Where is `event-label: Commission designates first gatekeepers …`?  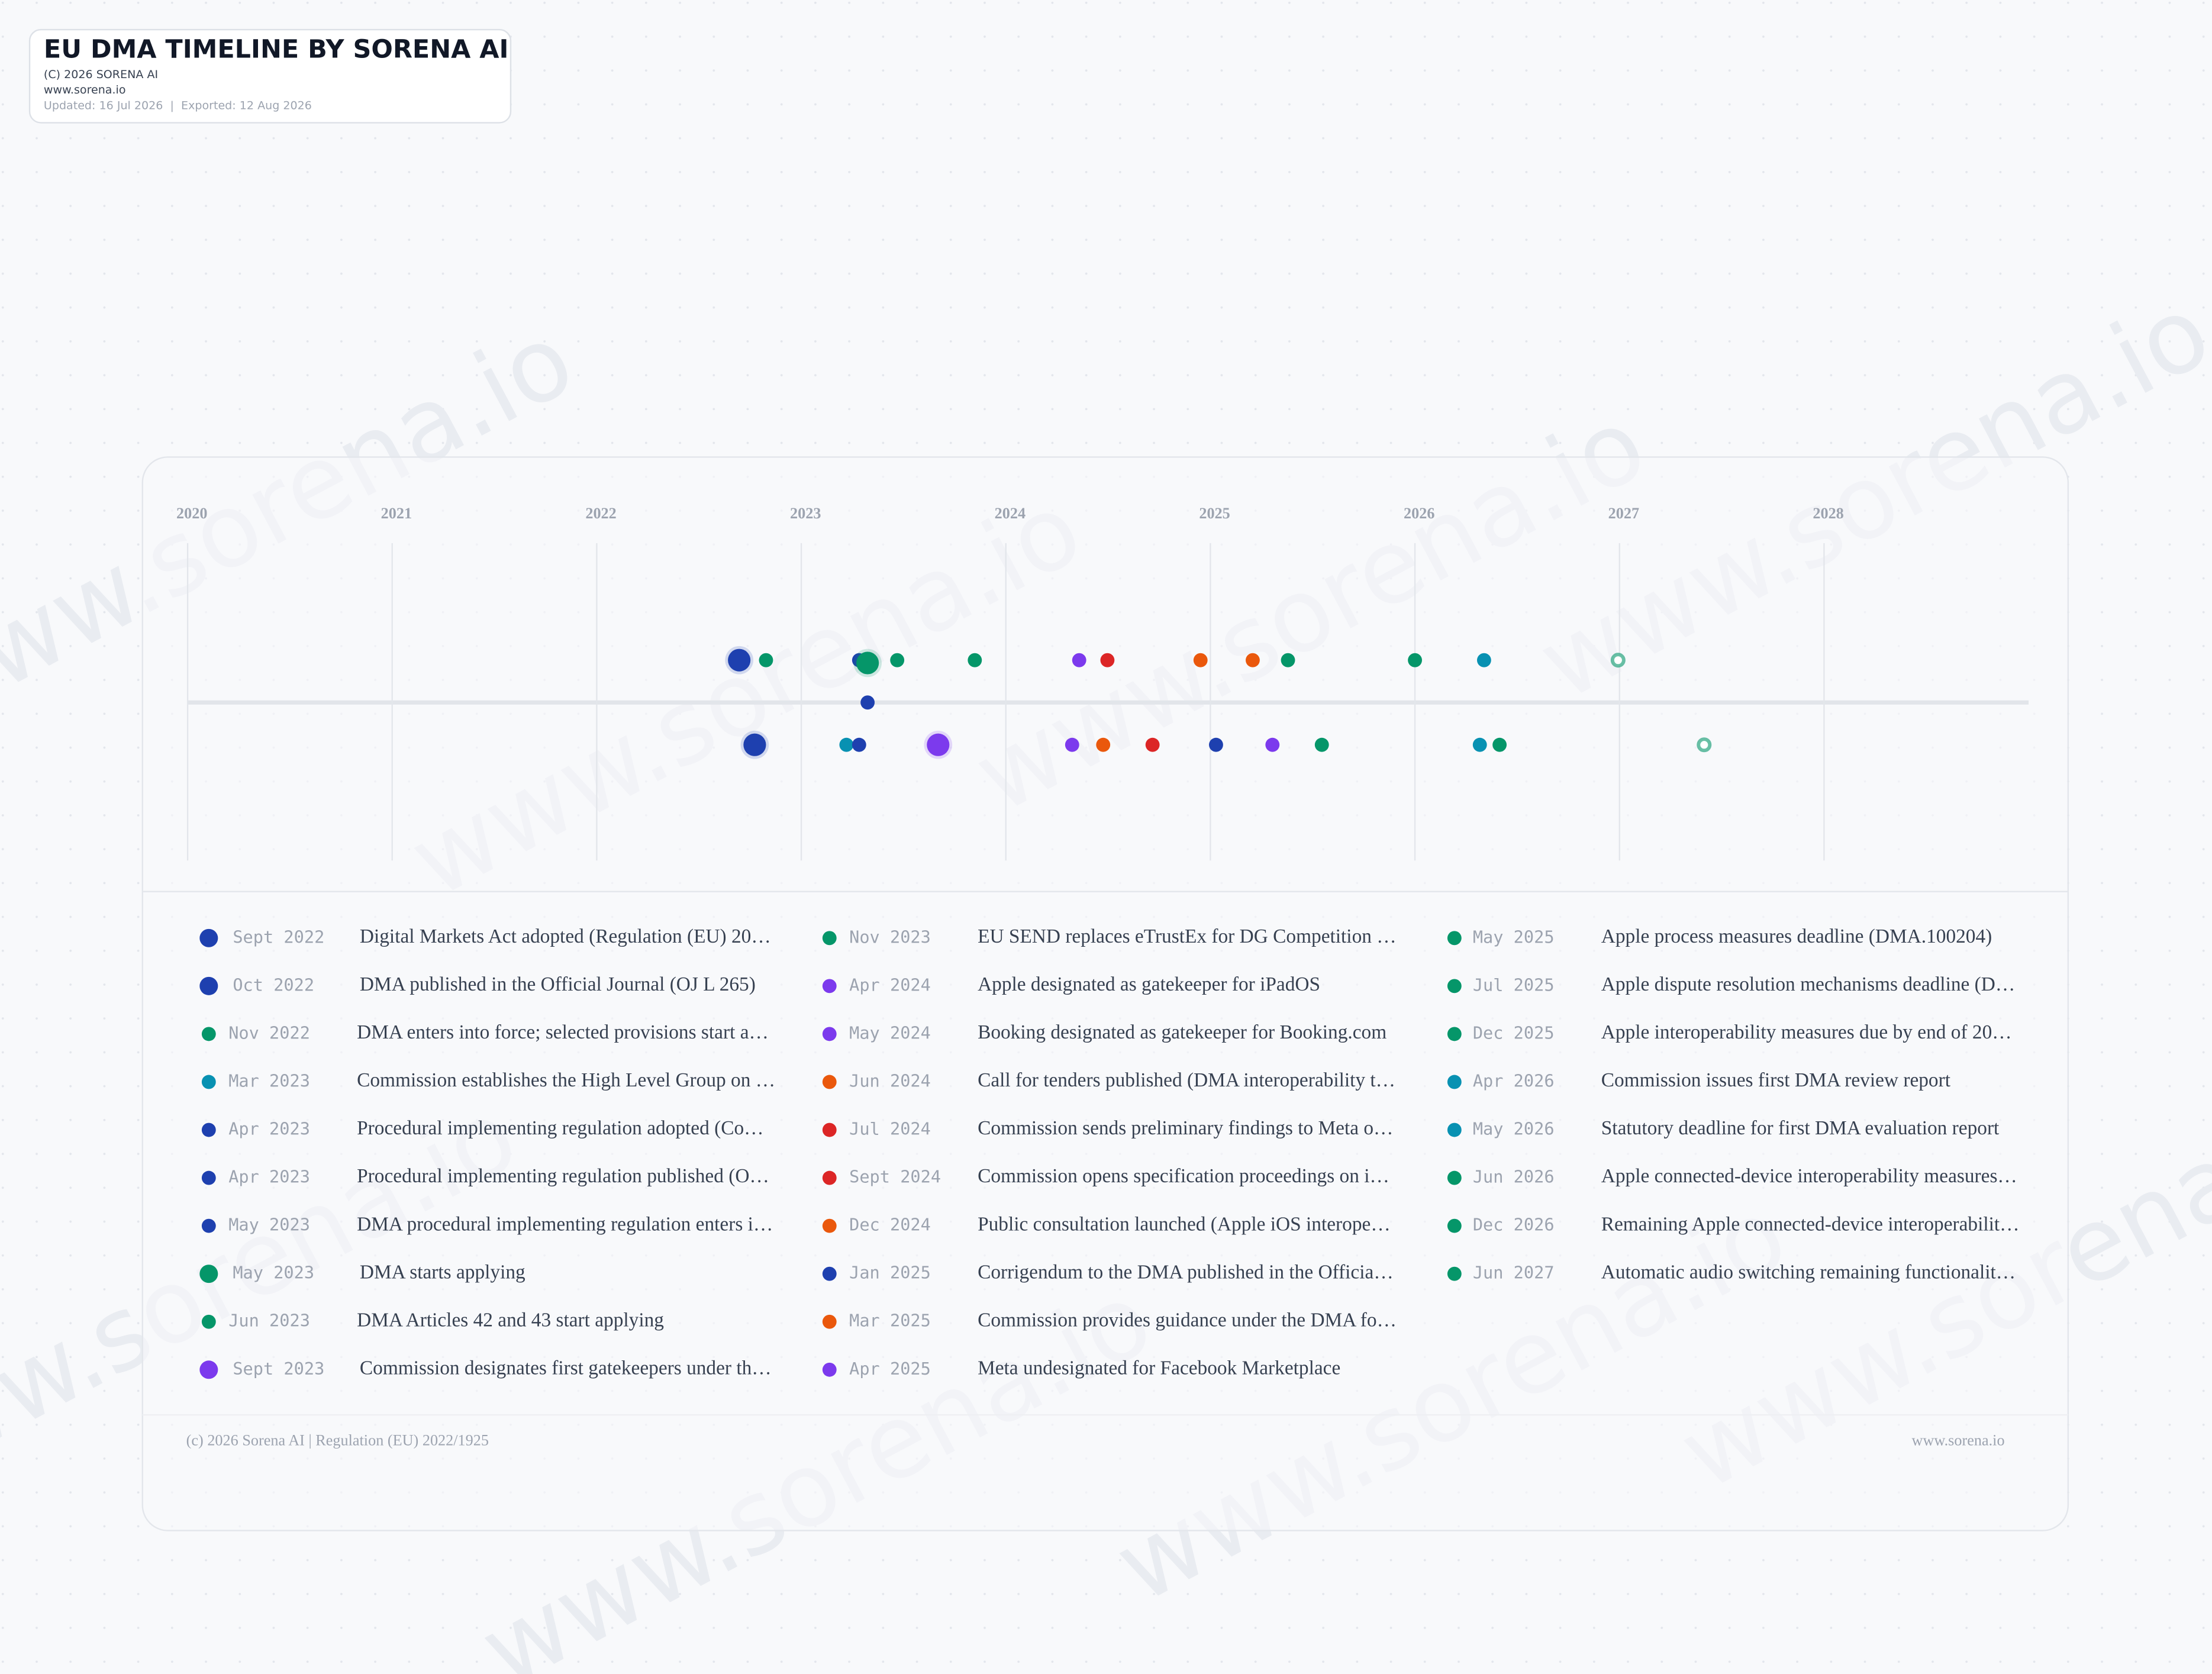
event-label: Commission designates first gatekeepers … is located at coordinates (566, 1368).